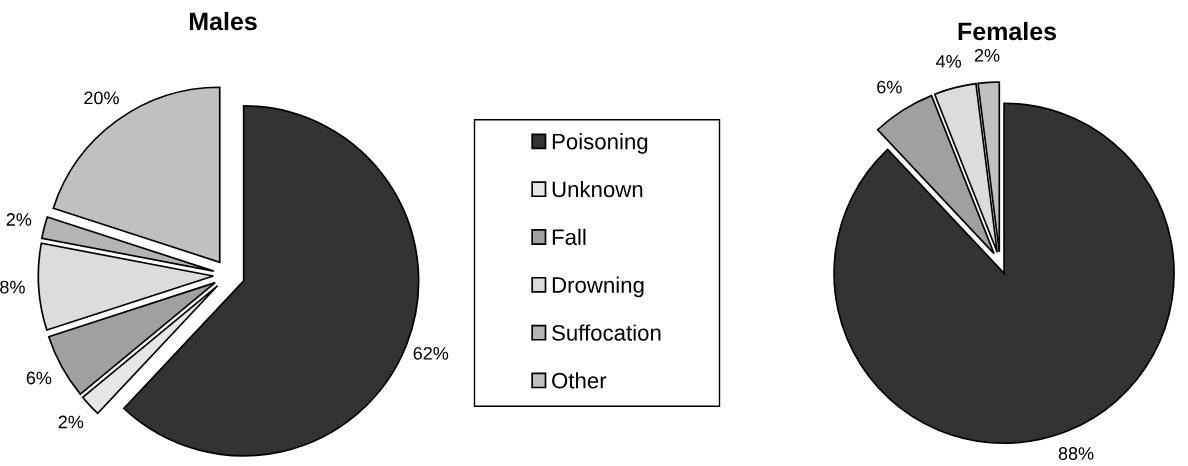 The width and height of the screenshot is (1188, 466). Describe the element at coordinates (949, 61) in the screenshot. I see `data-label: 4%` at that location.